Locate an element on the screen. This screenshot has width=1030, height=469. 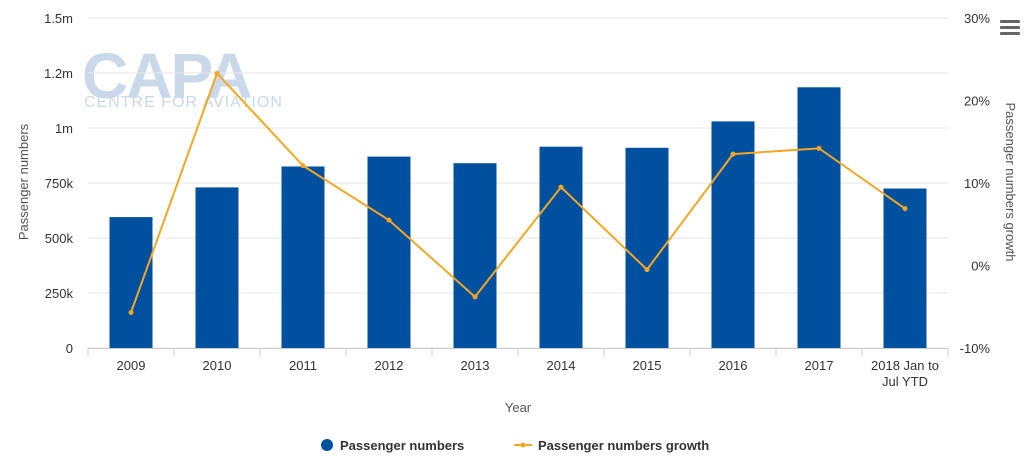
x-tick-label-line: 2013 is located at coordinates (475, 365).